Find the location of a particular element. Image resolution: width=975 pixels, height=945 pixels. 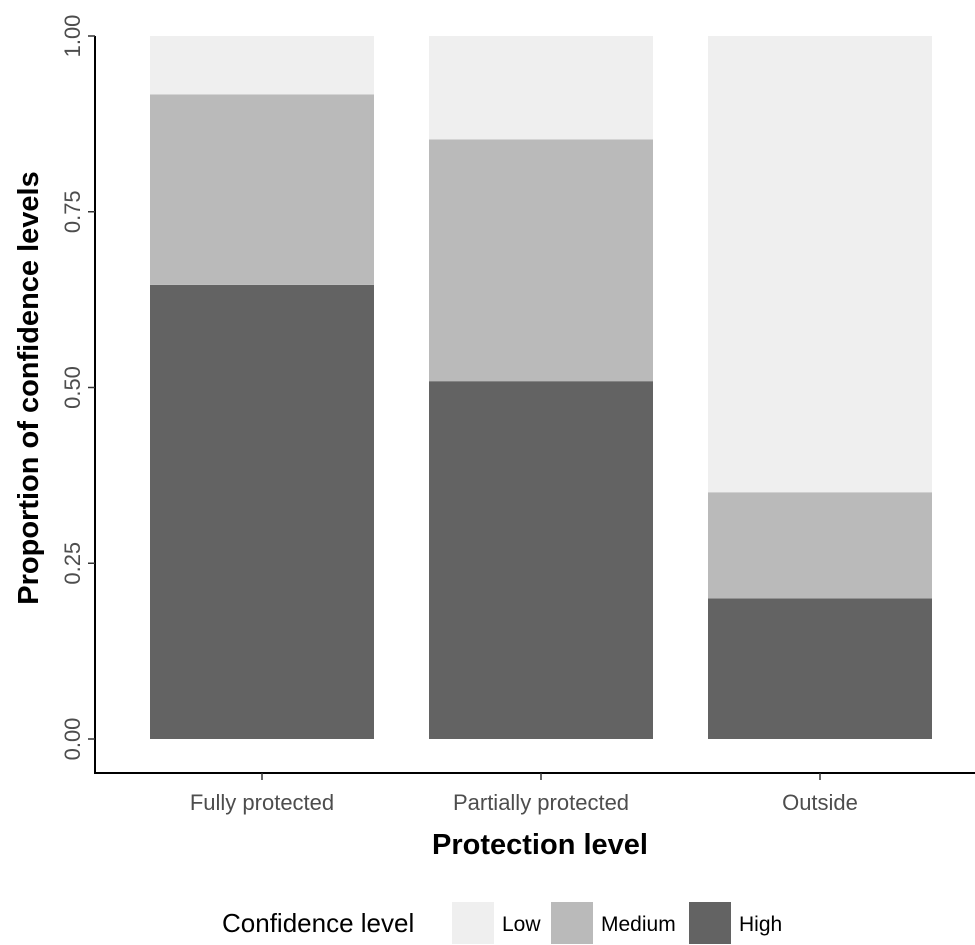

y-tick-label: 1.00 is located at coordinates (72, 36).